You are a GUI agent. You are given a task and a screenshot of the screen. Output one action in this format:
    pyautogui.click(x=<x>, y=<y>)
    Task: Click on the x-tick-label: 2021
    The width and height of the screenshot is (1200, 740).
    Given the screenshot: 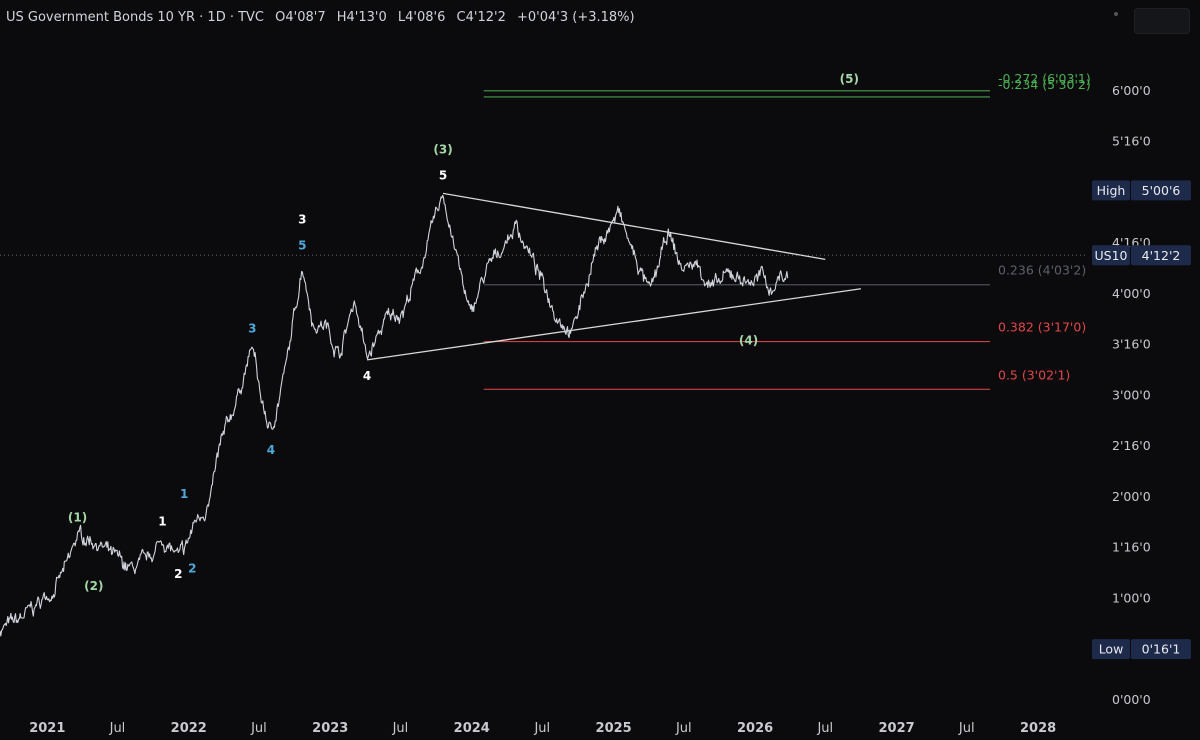 What is the action you would take?
    pyautogui.click(x=47, y=728)
    